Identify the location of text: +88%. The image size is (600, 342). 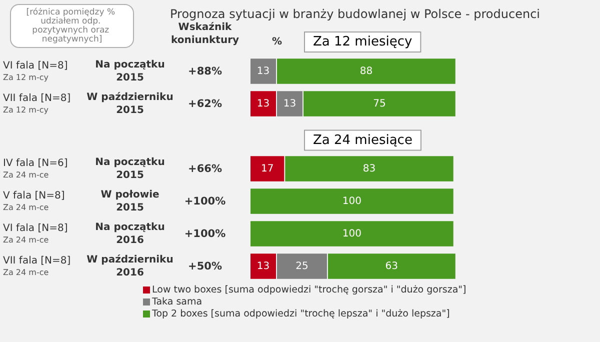
(205, 71).